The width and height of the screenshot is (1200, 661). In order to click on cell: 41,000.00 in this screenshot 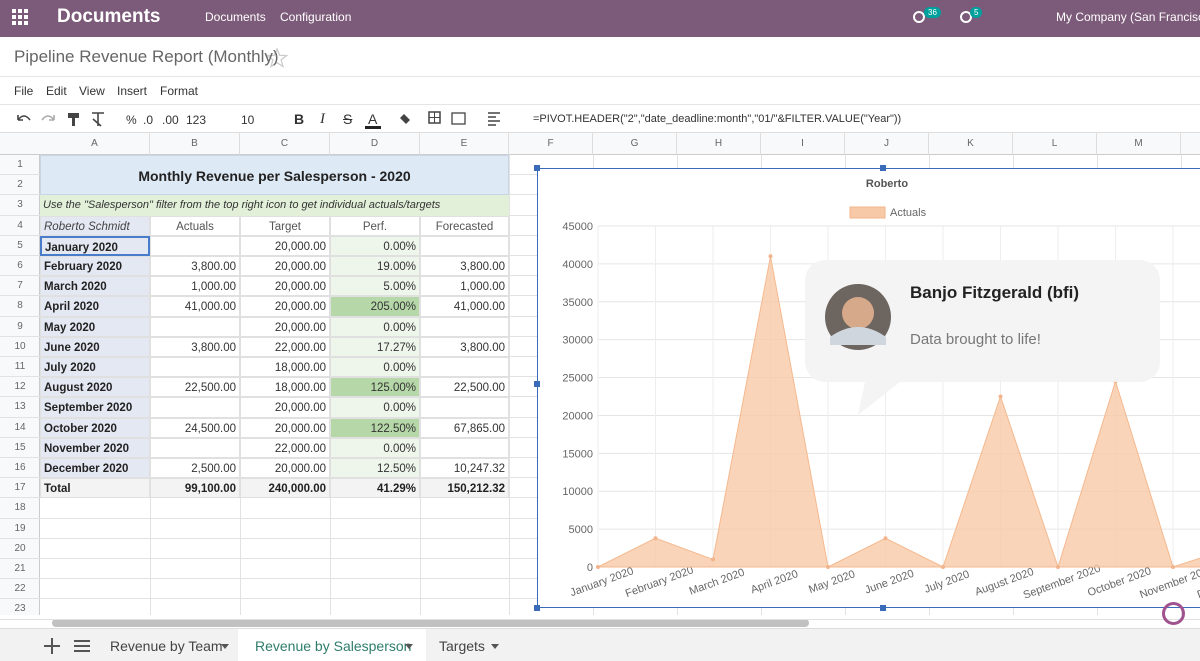, I will do `click(195, 306)`.